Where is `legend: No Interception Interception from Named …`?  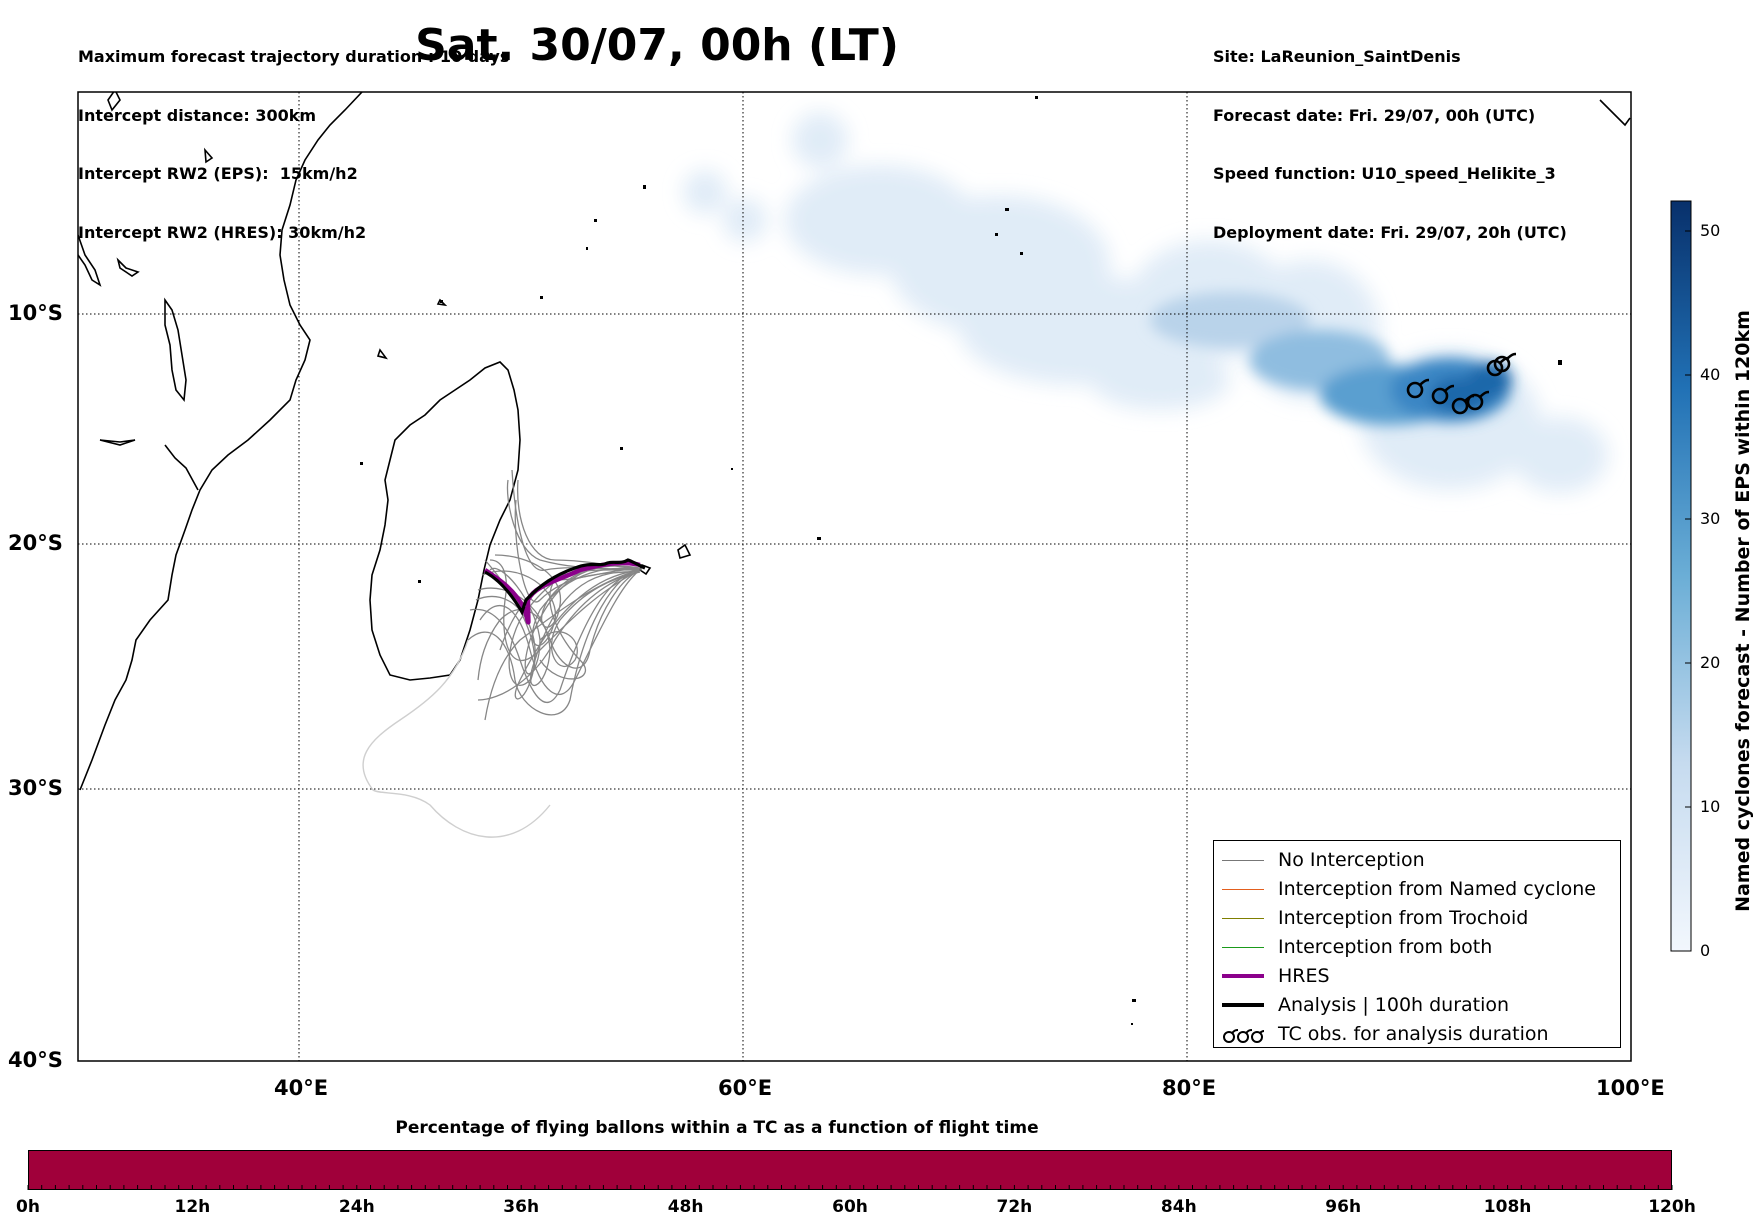 legend: No Interception Interception from Named … is located at coordinates (1417, 944).